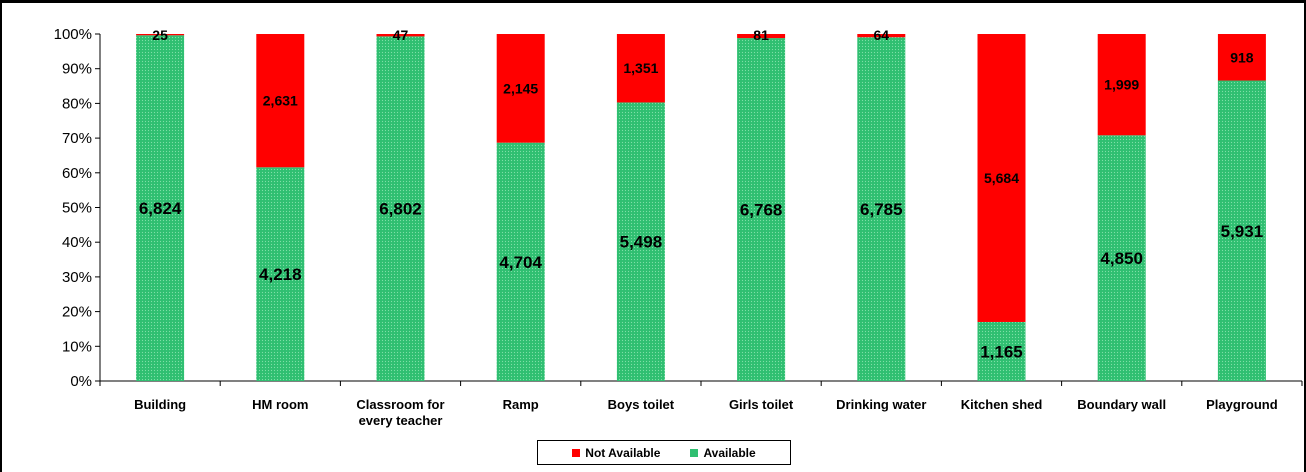 This screenshot has height=472, width=1306. I want to click on data-label-available: 1,165, so click(1001, 351).